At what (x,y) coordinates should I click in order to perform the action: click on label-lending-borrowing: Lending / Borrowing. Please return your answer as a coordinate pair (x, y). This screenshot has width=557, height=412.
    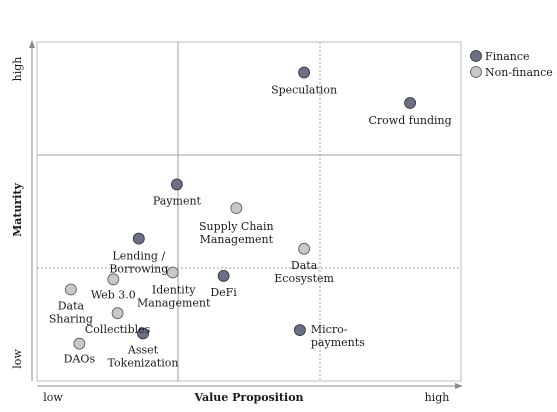
    Looking at the image, I should click on (138, 263).